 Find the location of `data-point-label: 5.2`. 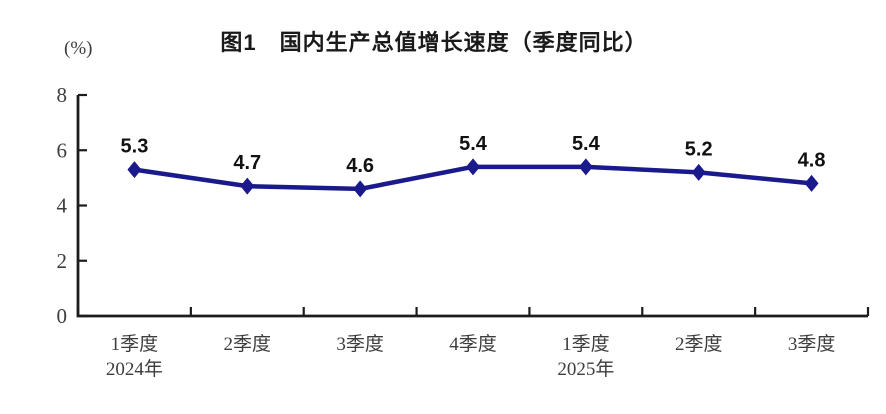

data-point-label: 5.2 is located at coordinates (699, 149).